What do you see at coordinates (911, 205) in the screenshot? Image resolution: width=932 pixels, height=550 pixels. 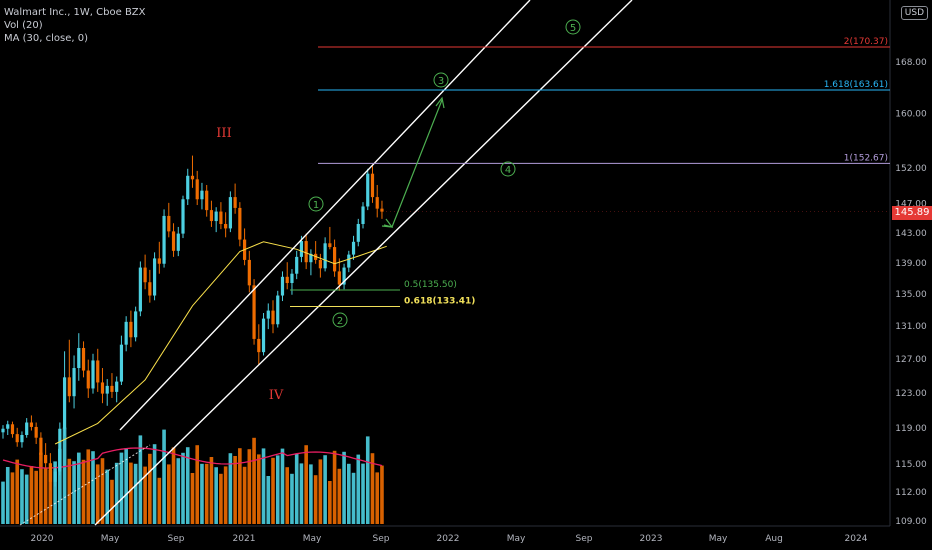 I see `price-tick-label: 147.00` at bounding box center [911, 205].